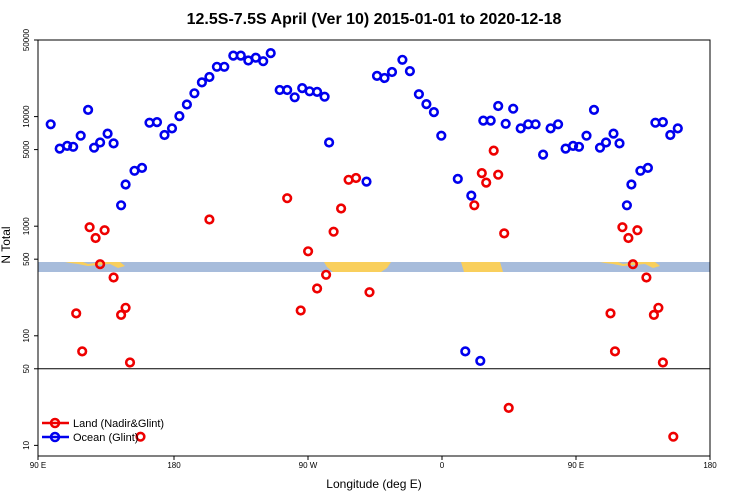 This screenshot has width=750, height=500. What do you see at coordinates (373, 484) in the screenshot?
I see `x-axis-label: Longitude (deg E)` at bounding box center [373, 484].